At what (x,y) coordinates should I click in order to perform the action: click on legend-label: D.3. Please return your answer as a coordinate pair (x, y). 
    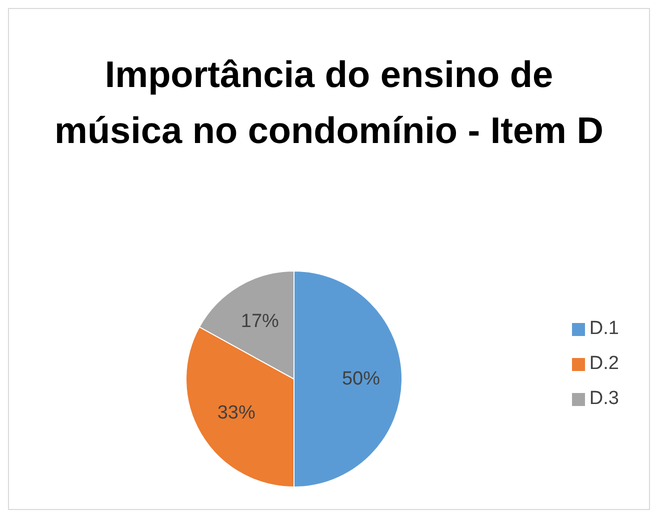
    Looking at the image, I should click on (604, 398).